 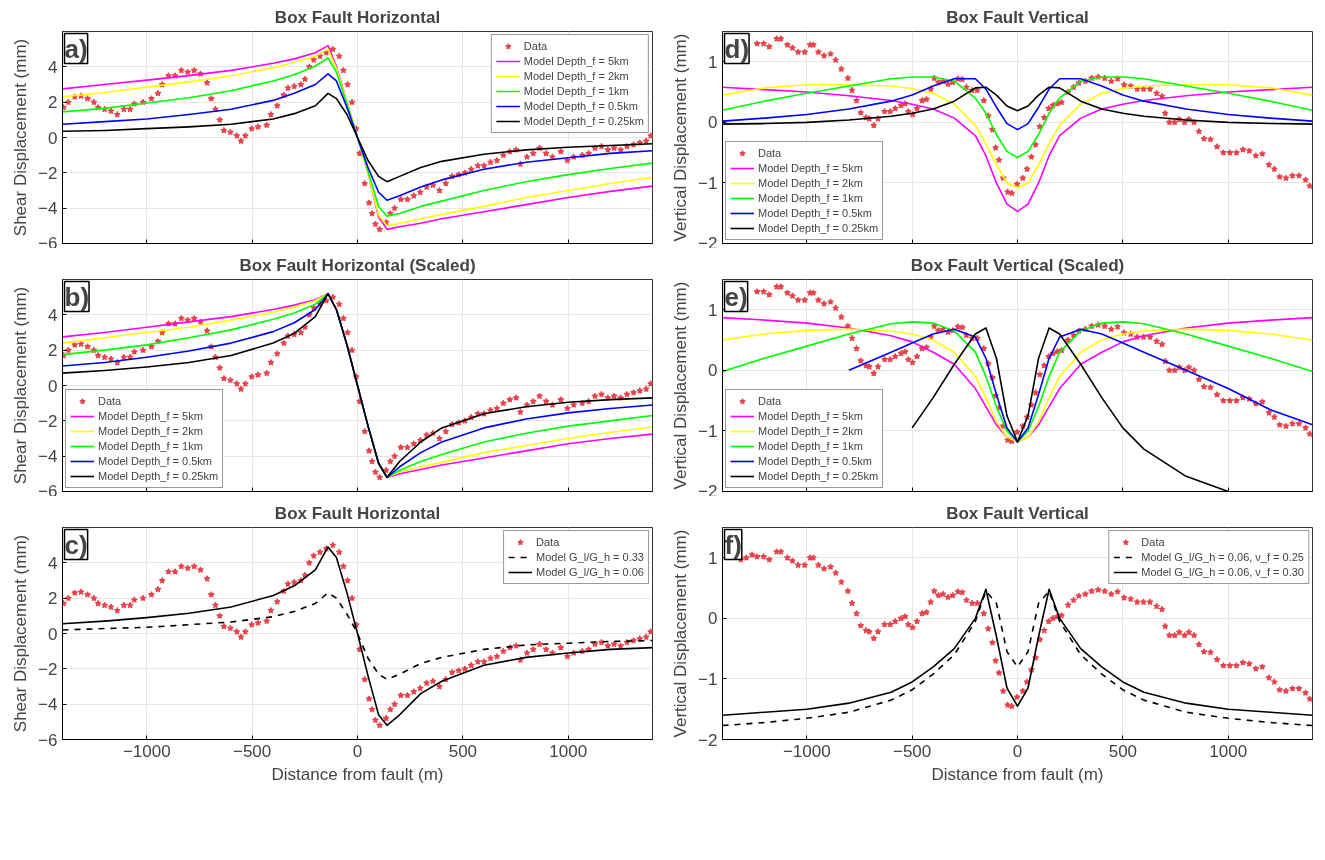 I want to click on chart-title: Box Fault Horizontal (Scaled), so click(x=357, y=265).